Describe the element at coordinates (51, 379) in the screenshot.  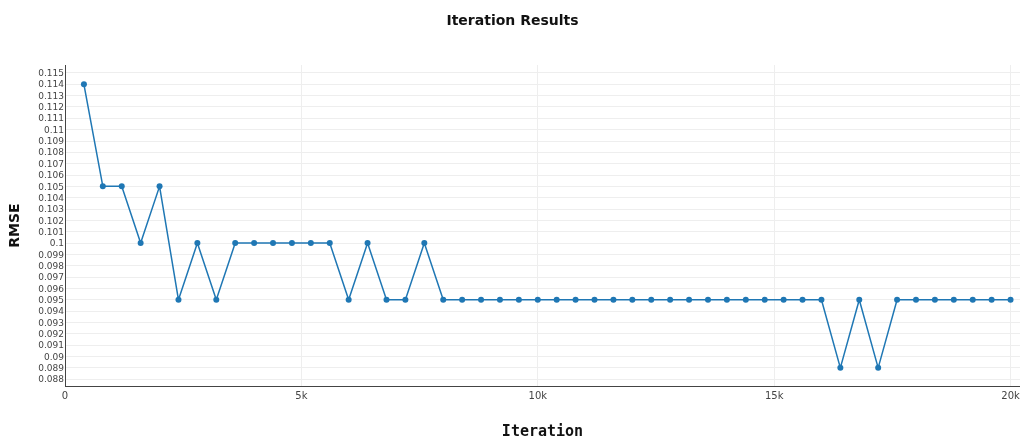
I see `y-tick-label: 0.088` at that location.